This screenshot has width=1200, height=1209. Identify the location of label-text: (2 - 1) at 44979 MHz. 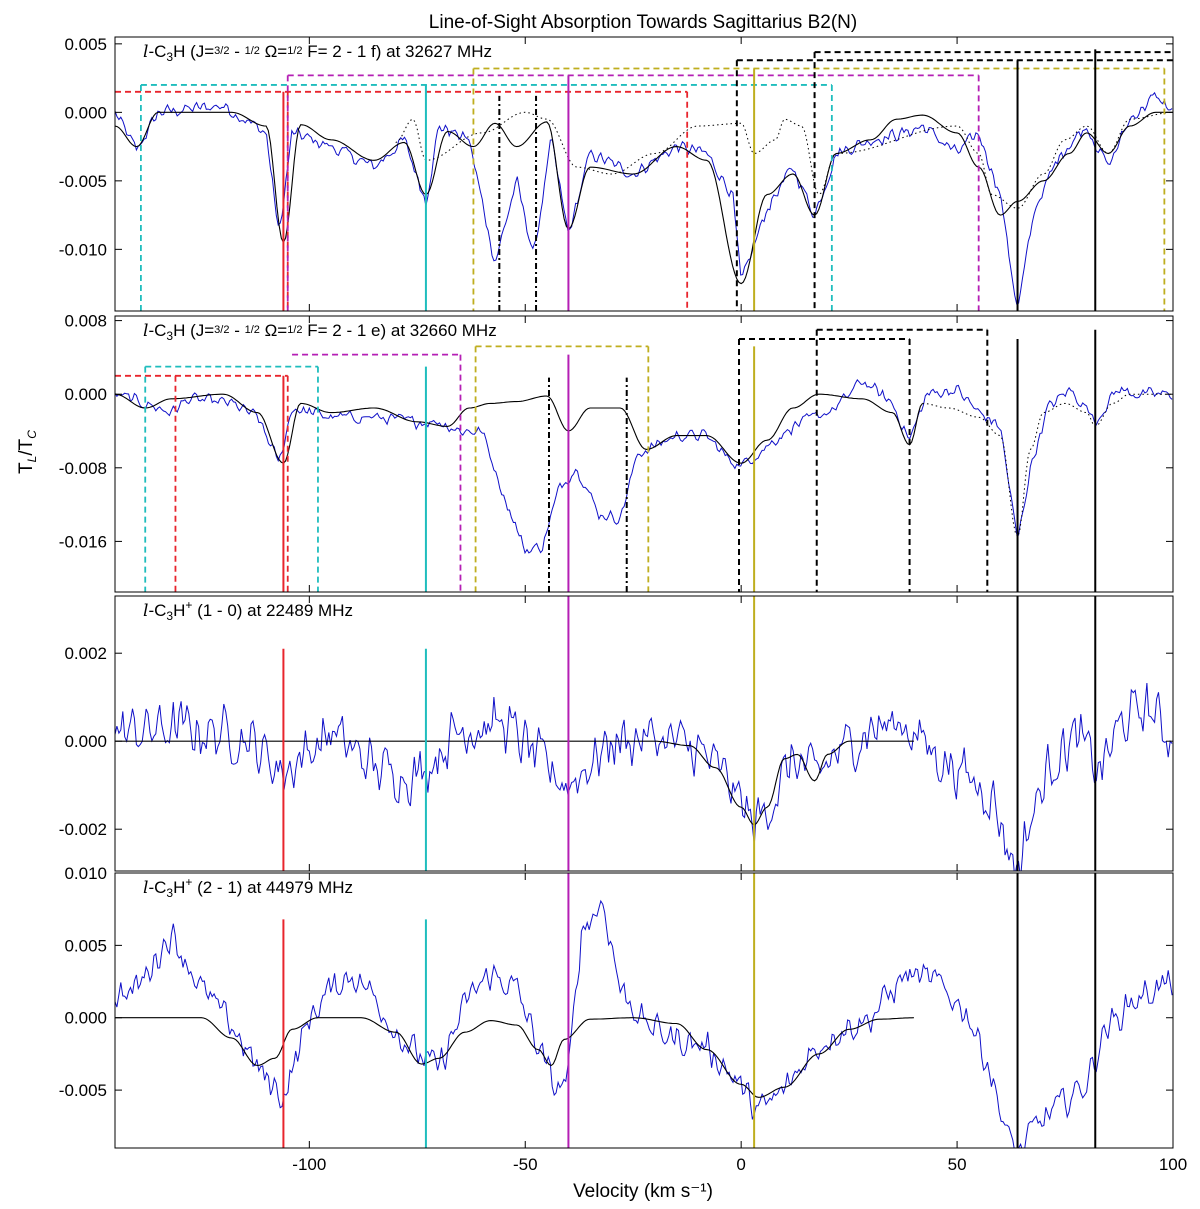
(272, 887).